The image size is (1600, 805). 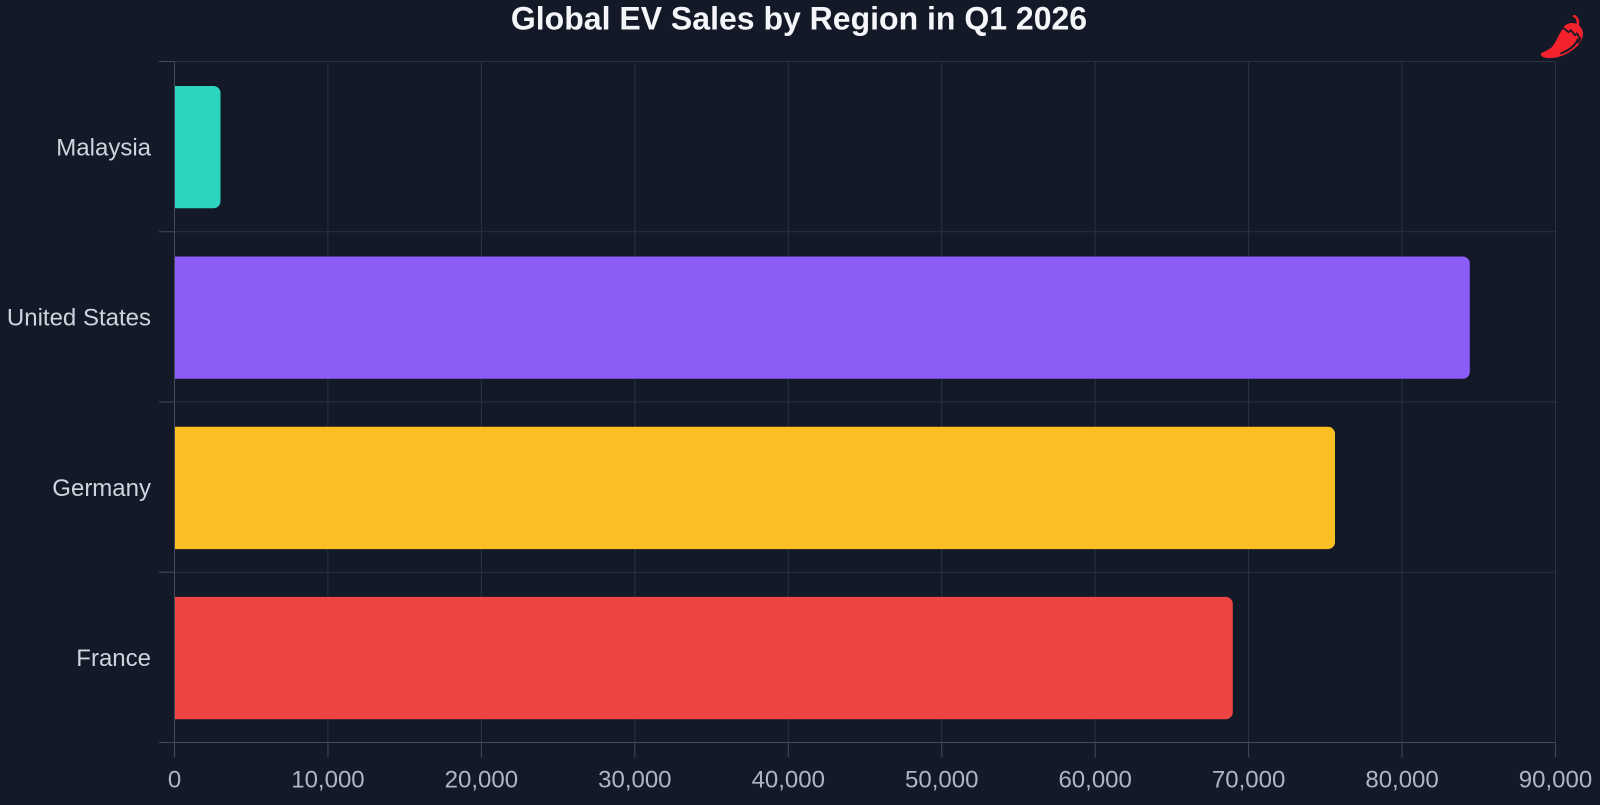 What do you see at coordinates (941, 779) in the screenshot?
I see `svg-text: 50,000` at bounding box center [941, 779].